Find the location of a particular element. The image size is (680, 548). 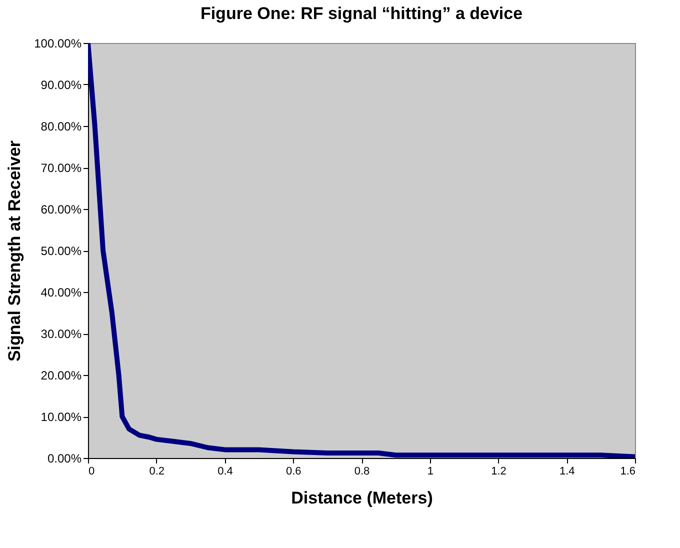

x-tick-label: 1 is located at coordinates (430, 472).